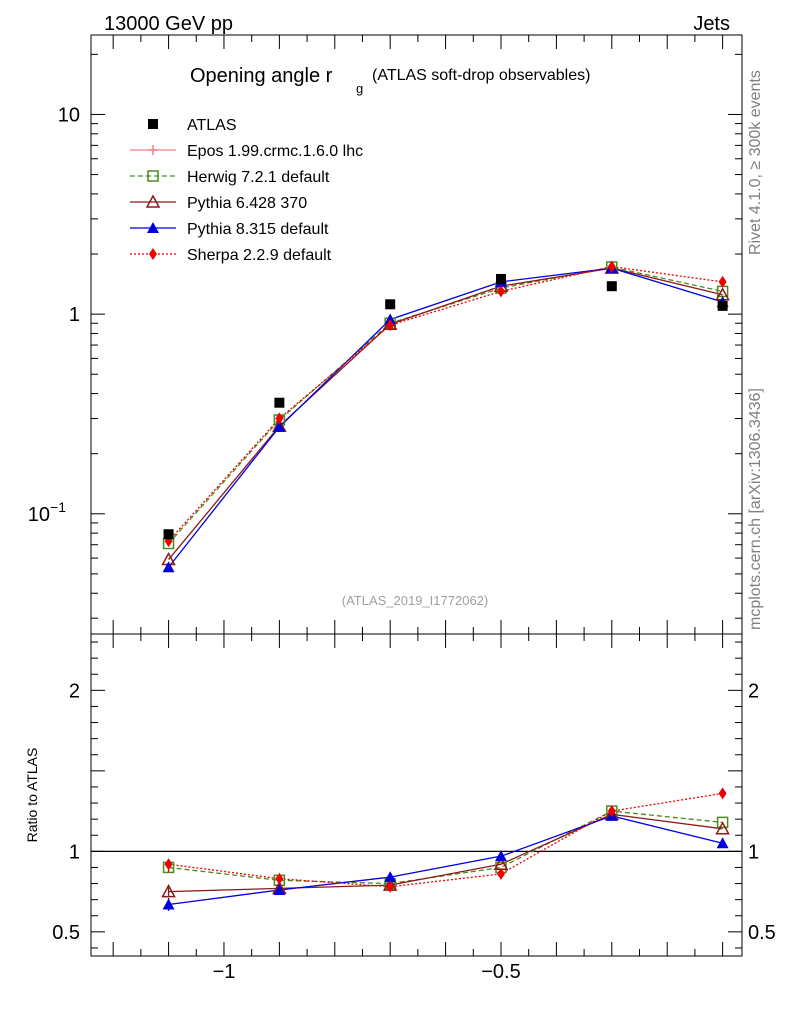 The width and height of the screenshot is (786, 1024). What do you see at coordinates (753, 691) in the screenshot?
I see `ratio-y-tick-label-right: 2` at bounding box center [753, 691].